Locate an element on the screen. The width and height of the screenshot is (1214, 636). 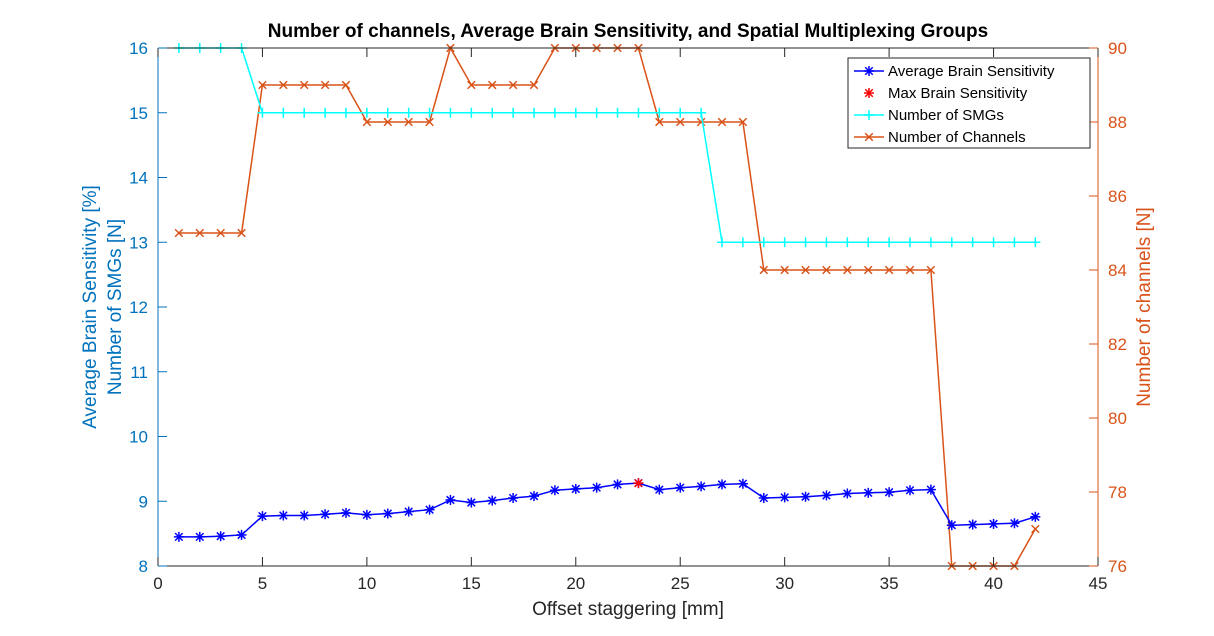
x-tick-label-35: 35 is located at coordinates (889, 583).